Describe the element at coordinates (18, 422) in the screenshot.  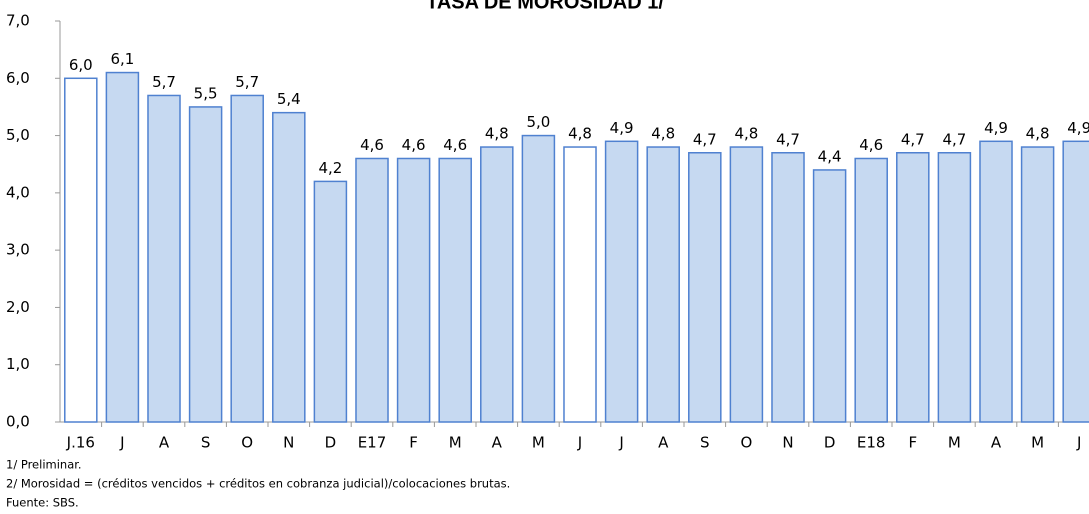
I see `y-tick-label: 0,0` at that location.